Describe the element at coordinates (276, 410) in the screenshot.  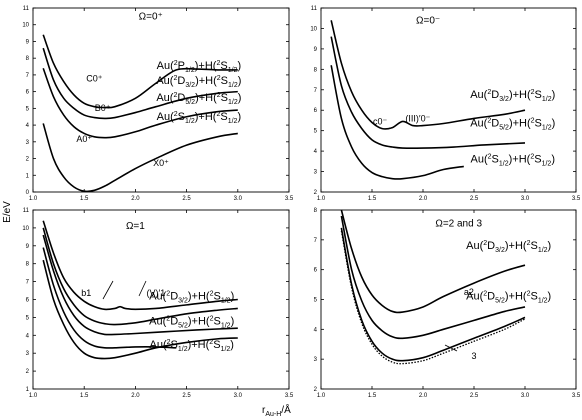
I see `x-axis-label: rAu-H/Å` at that location.